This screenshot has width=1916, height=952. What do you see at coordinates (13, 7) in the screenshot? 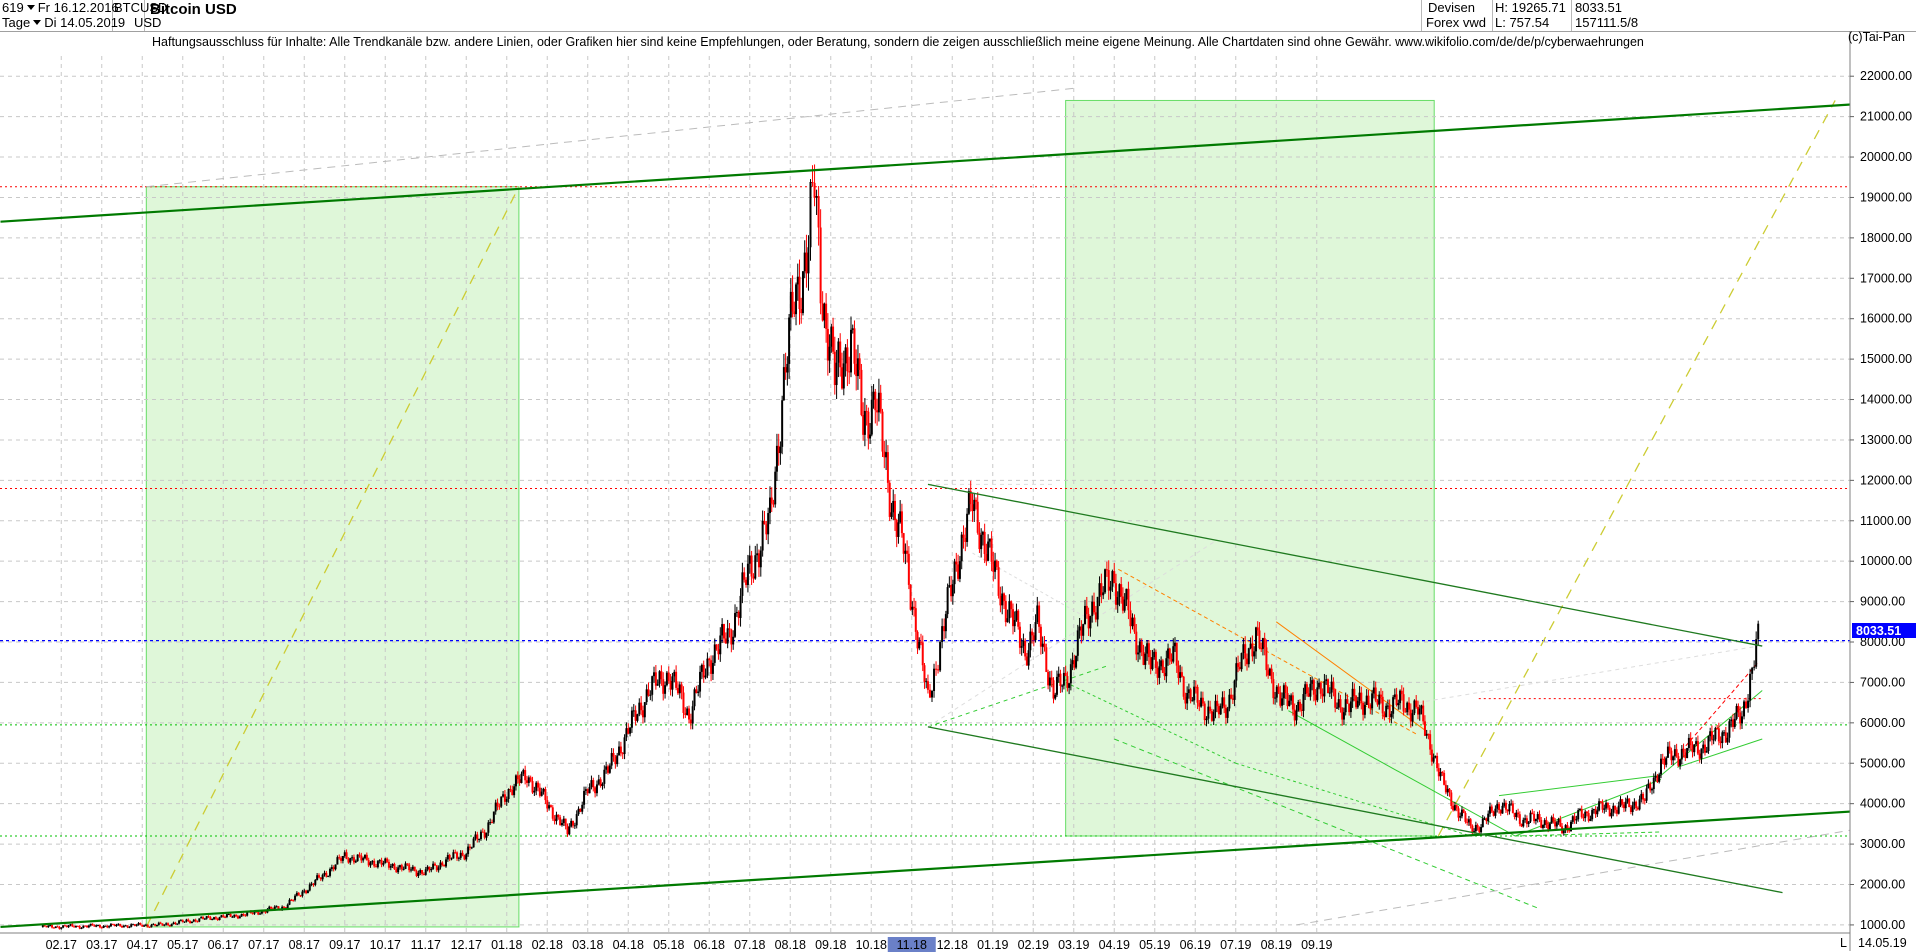
I see `bar-count: 619` at bounding box center [13, 7].